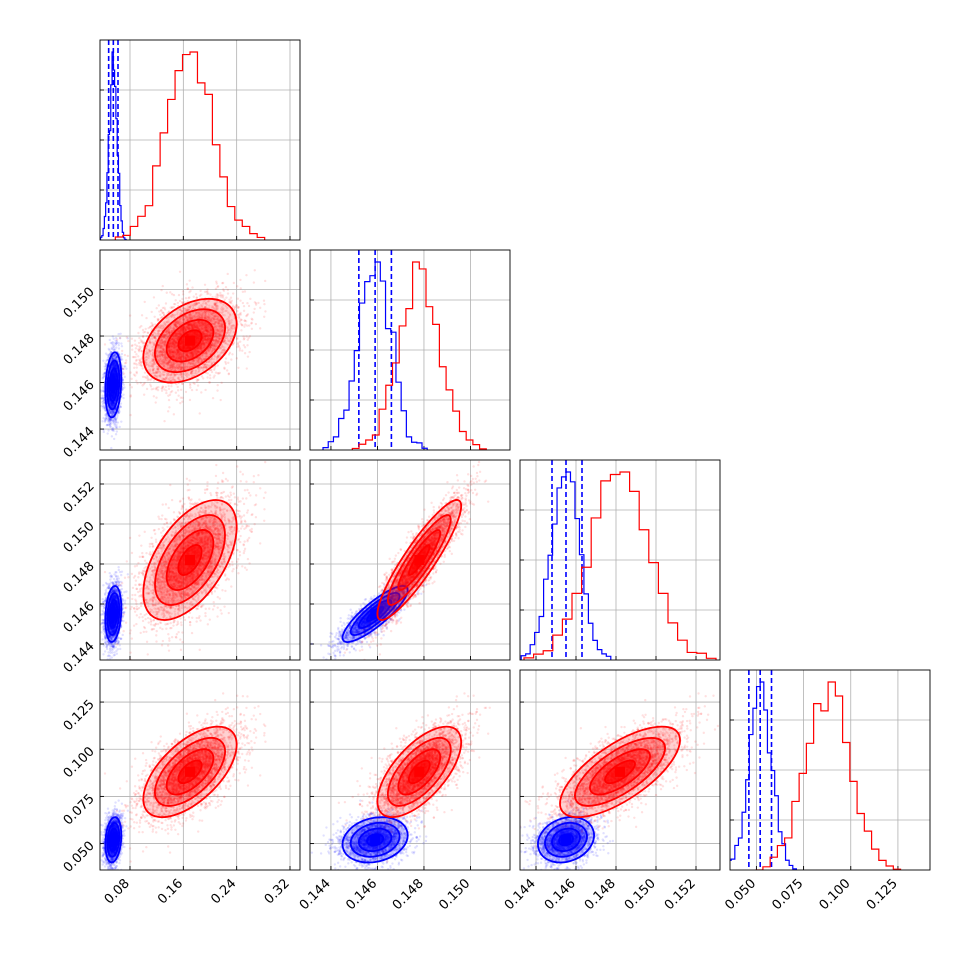 The image size is (970, 970). Describe the element at coordinates (113, 145) in the screenshot. I see `histogram-step` at that location.